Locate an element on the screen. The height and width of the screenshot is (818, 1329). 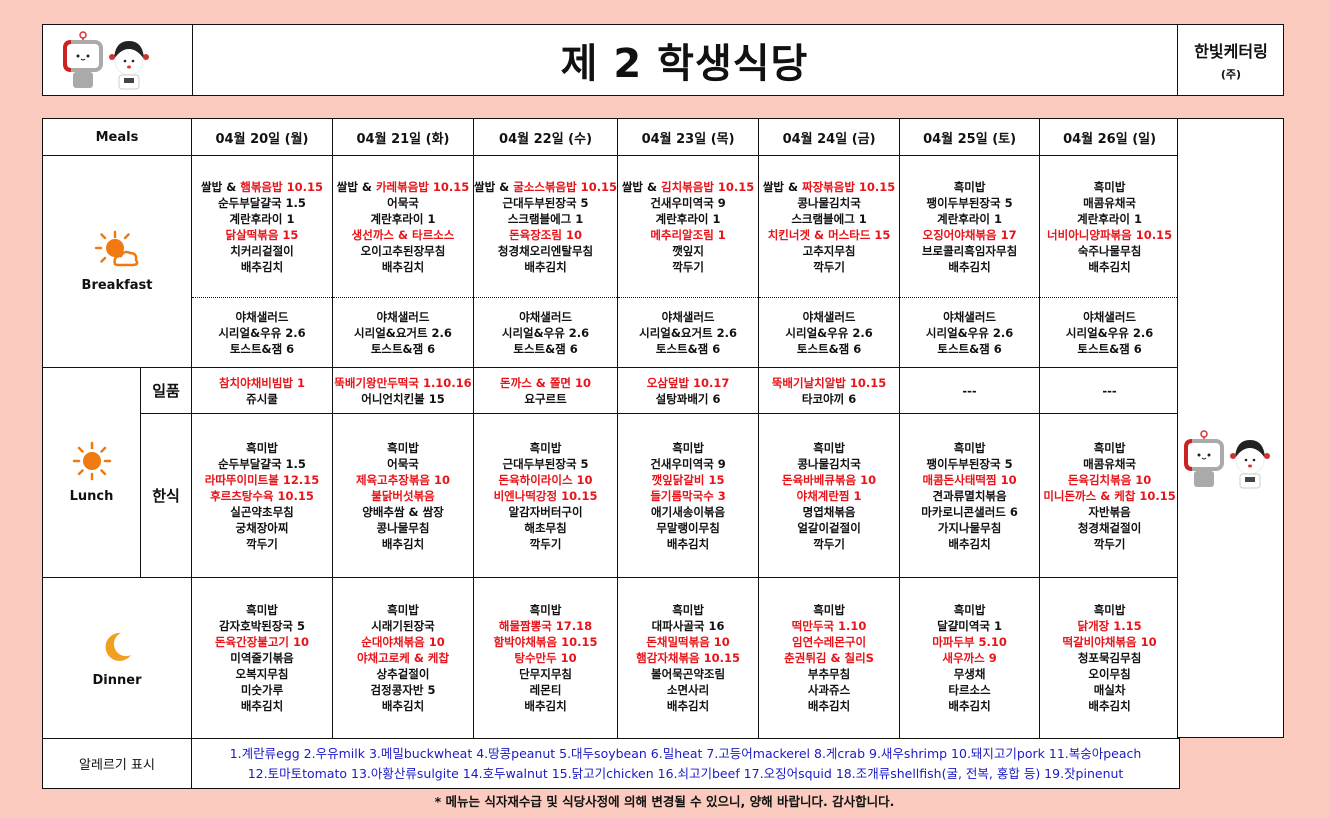
menu-item-name: 닭살떡볶음 15 is located at coordinates (262, 234).